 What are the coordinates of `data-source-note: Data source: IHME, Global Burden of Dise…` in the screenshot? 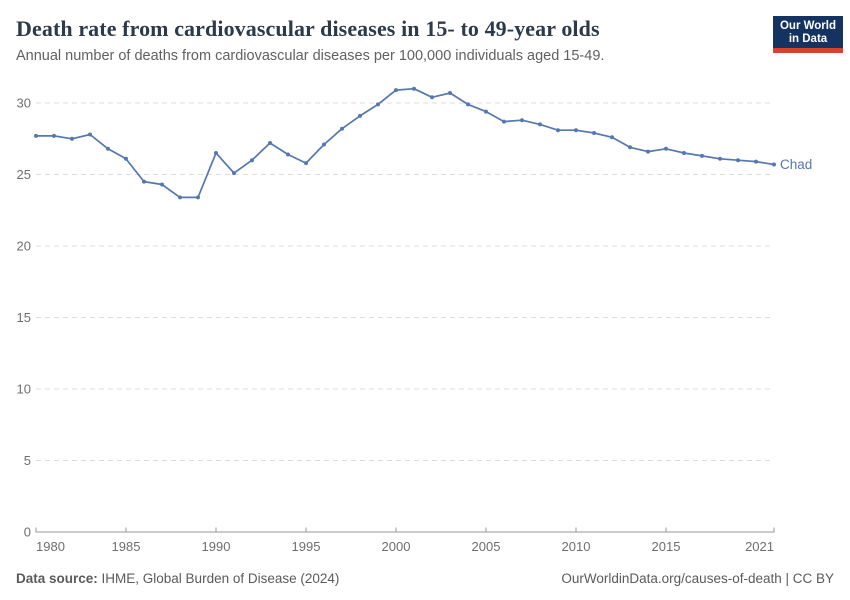 It's located at (177, 578).